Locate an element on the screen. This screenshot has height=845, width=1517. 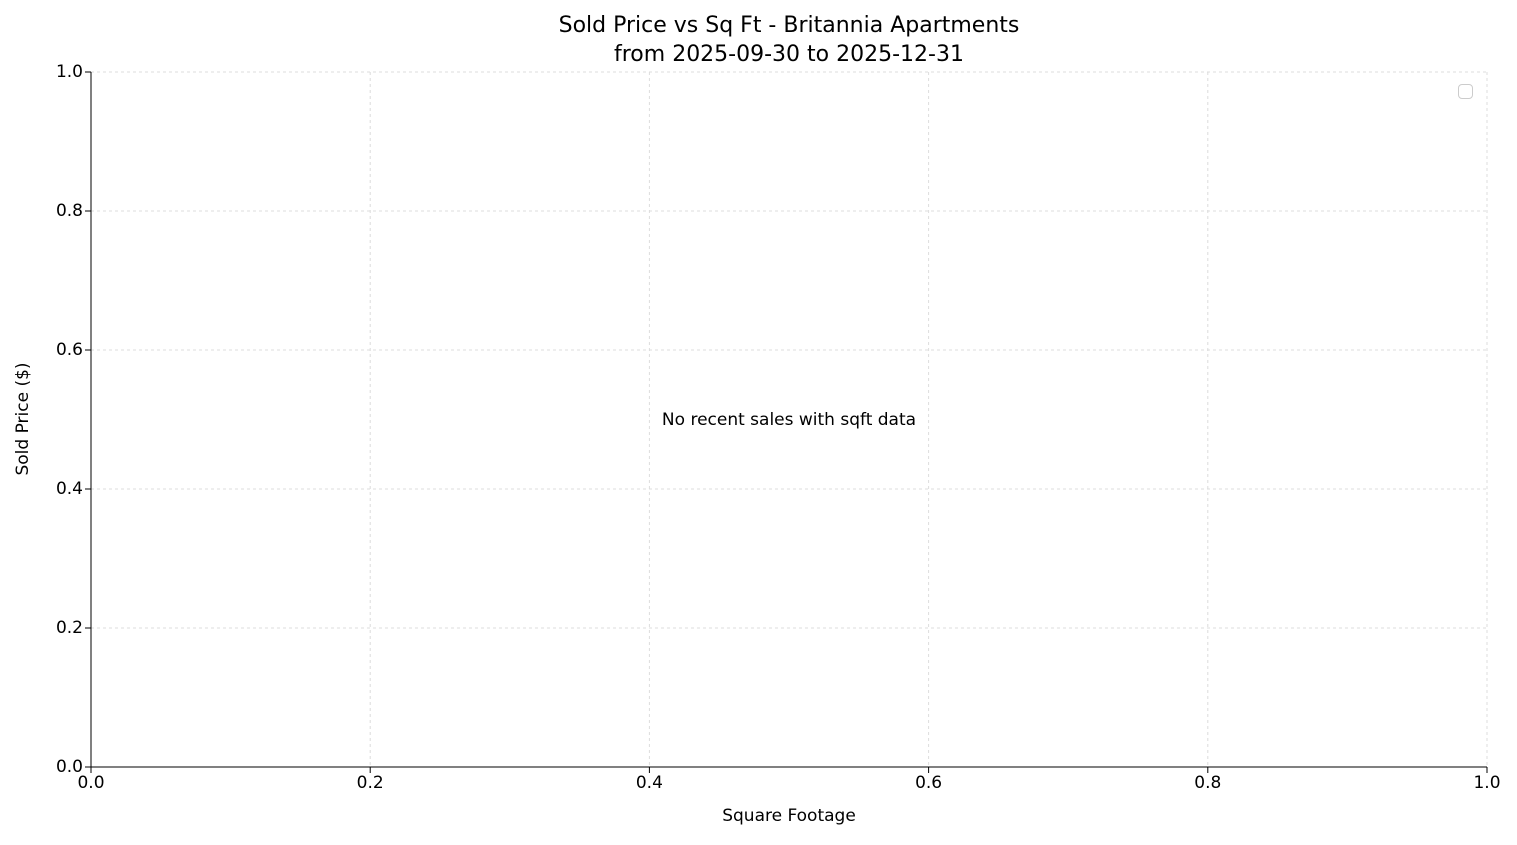
chart-title-line2: from 2025-09-30 to 2025-12-31 is located at coordinates (789, 54).